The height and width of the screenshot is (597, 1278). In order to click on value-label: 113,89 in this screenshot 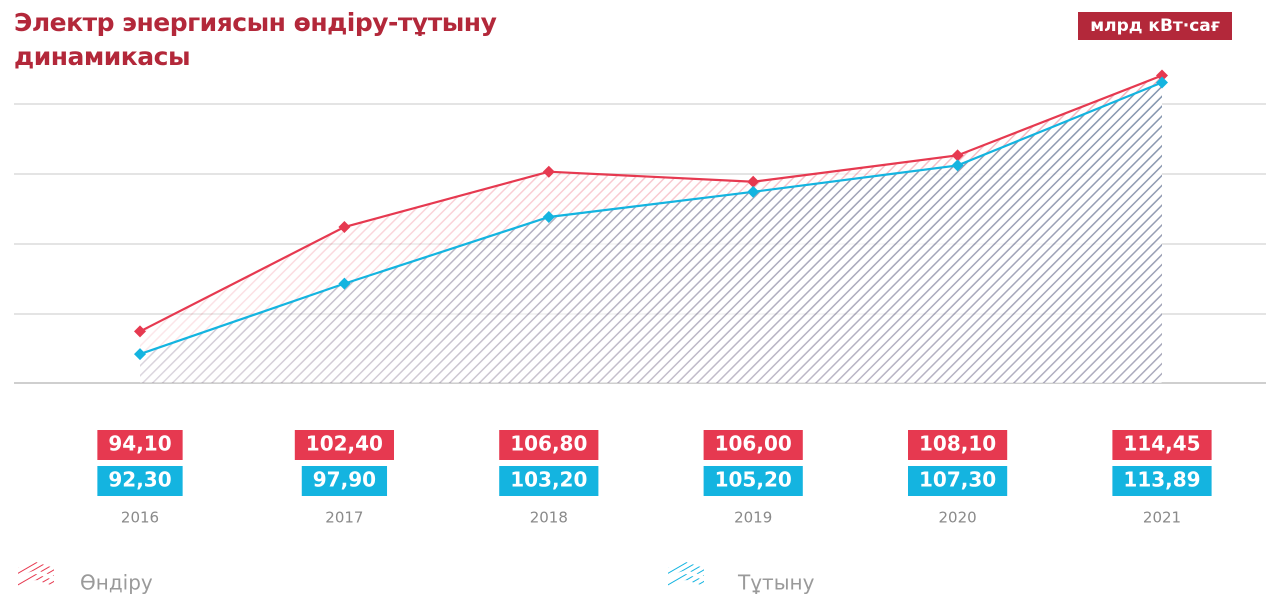, I will do `click(1162, 481)`.